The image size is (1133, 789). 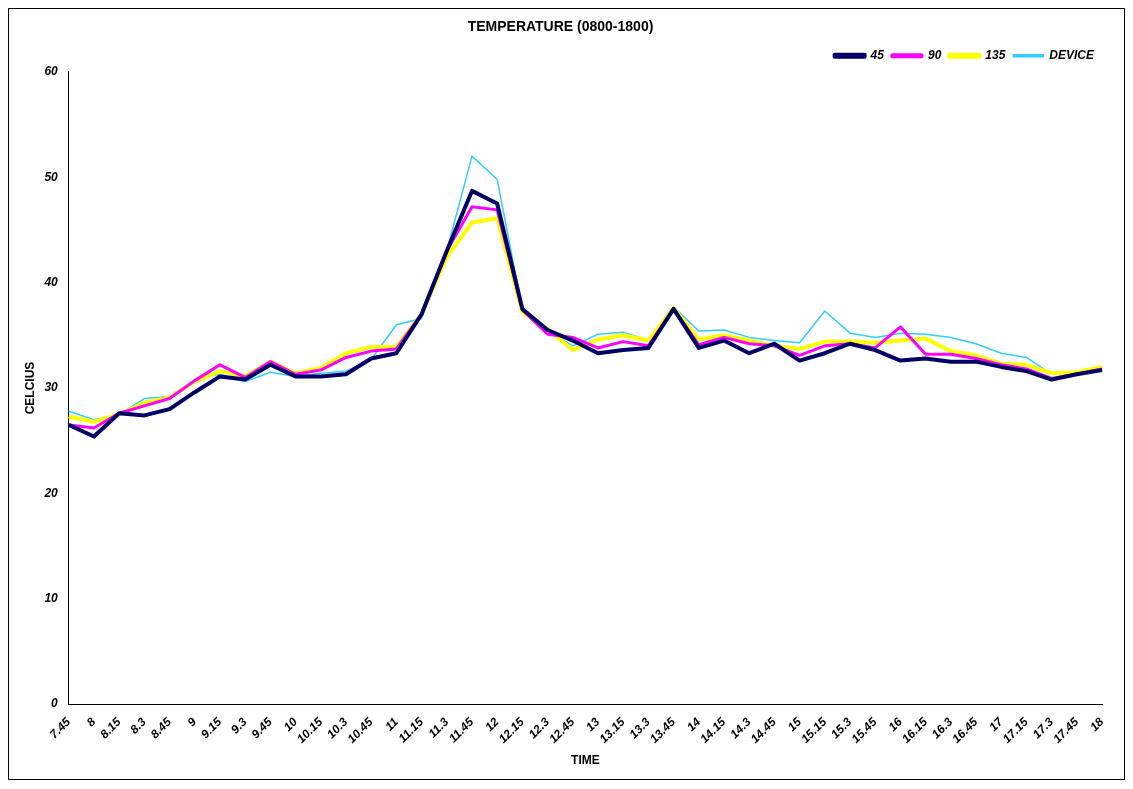 I want to click on x-tick-label: 16, so click(x=895, y=724).